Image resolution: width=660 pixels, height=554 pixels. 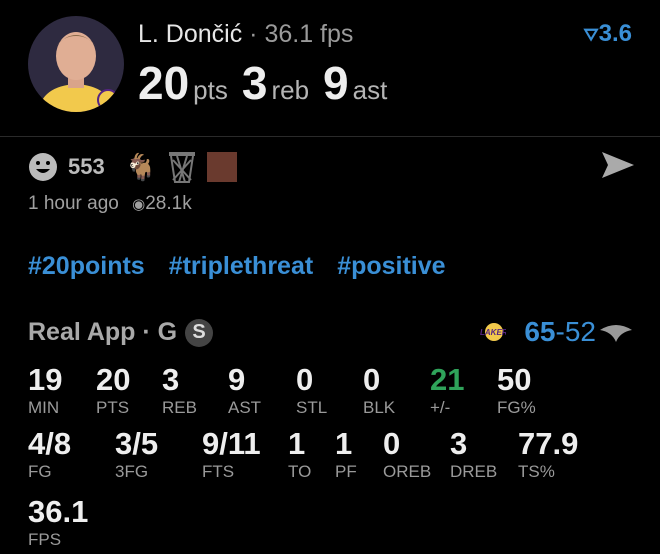 I want to click on stat-label: +/-, so click(x=440, y=407).